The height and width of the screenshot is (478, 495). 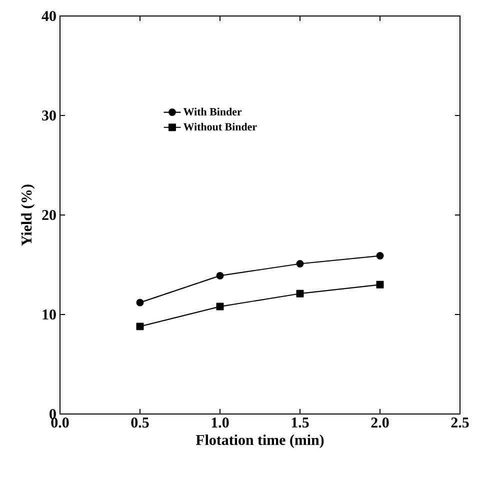 I want to click on y-tick-label: 40, so click(x=49, y=16).